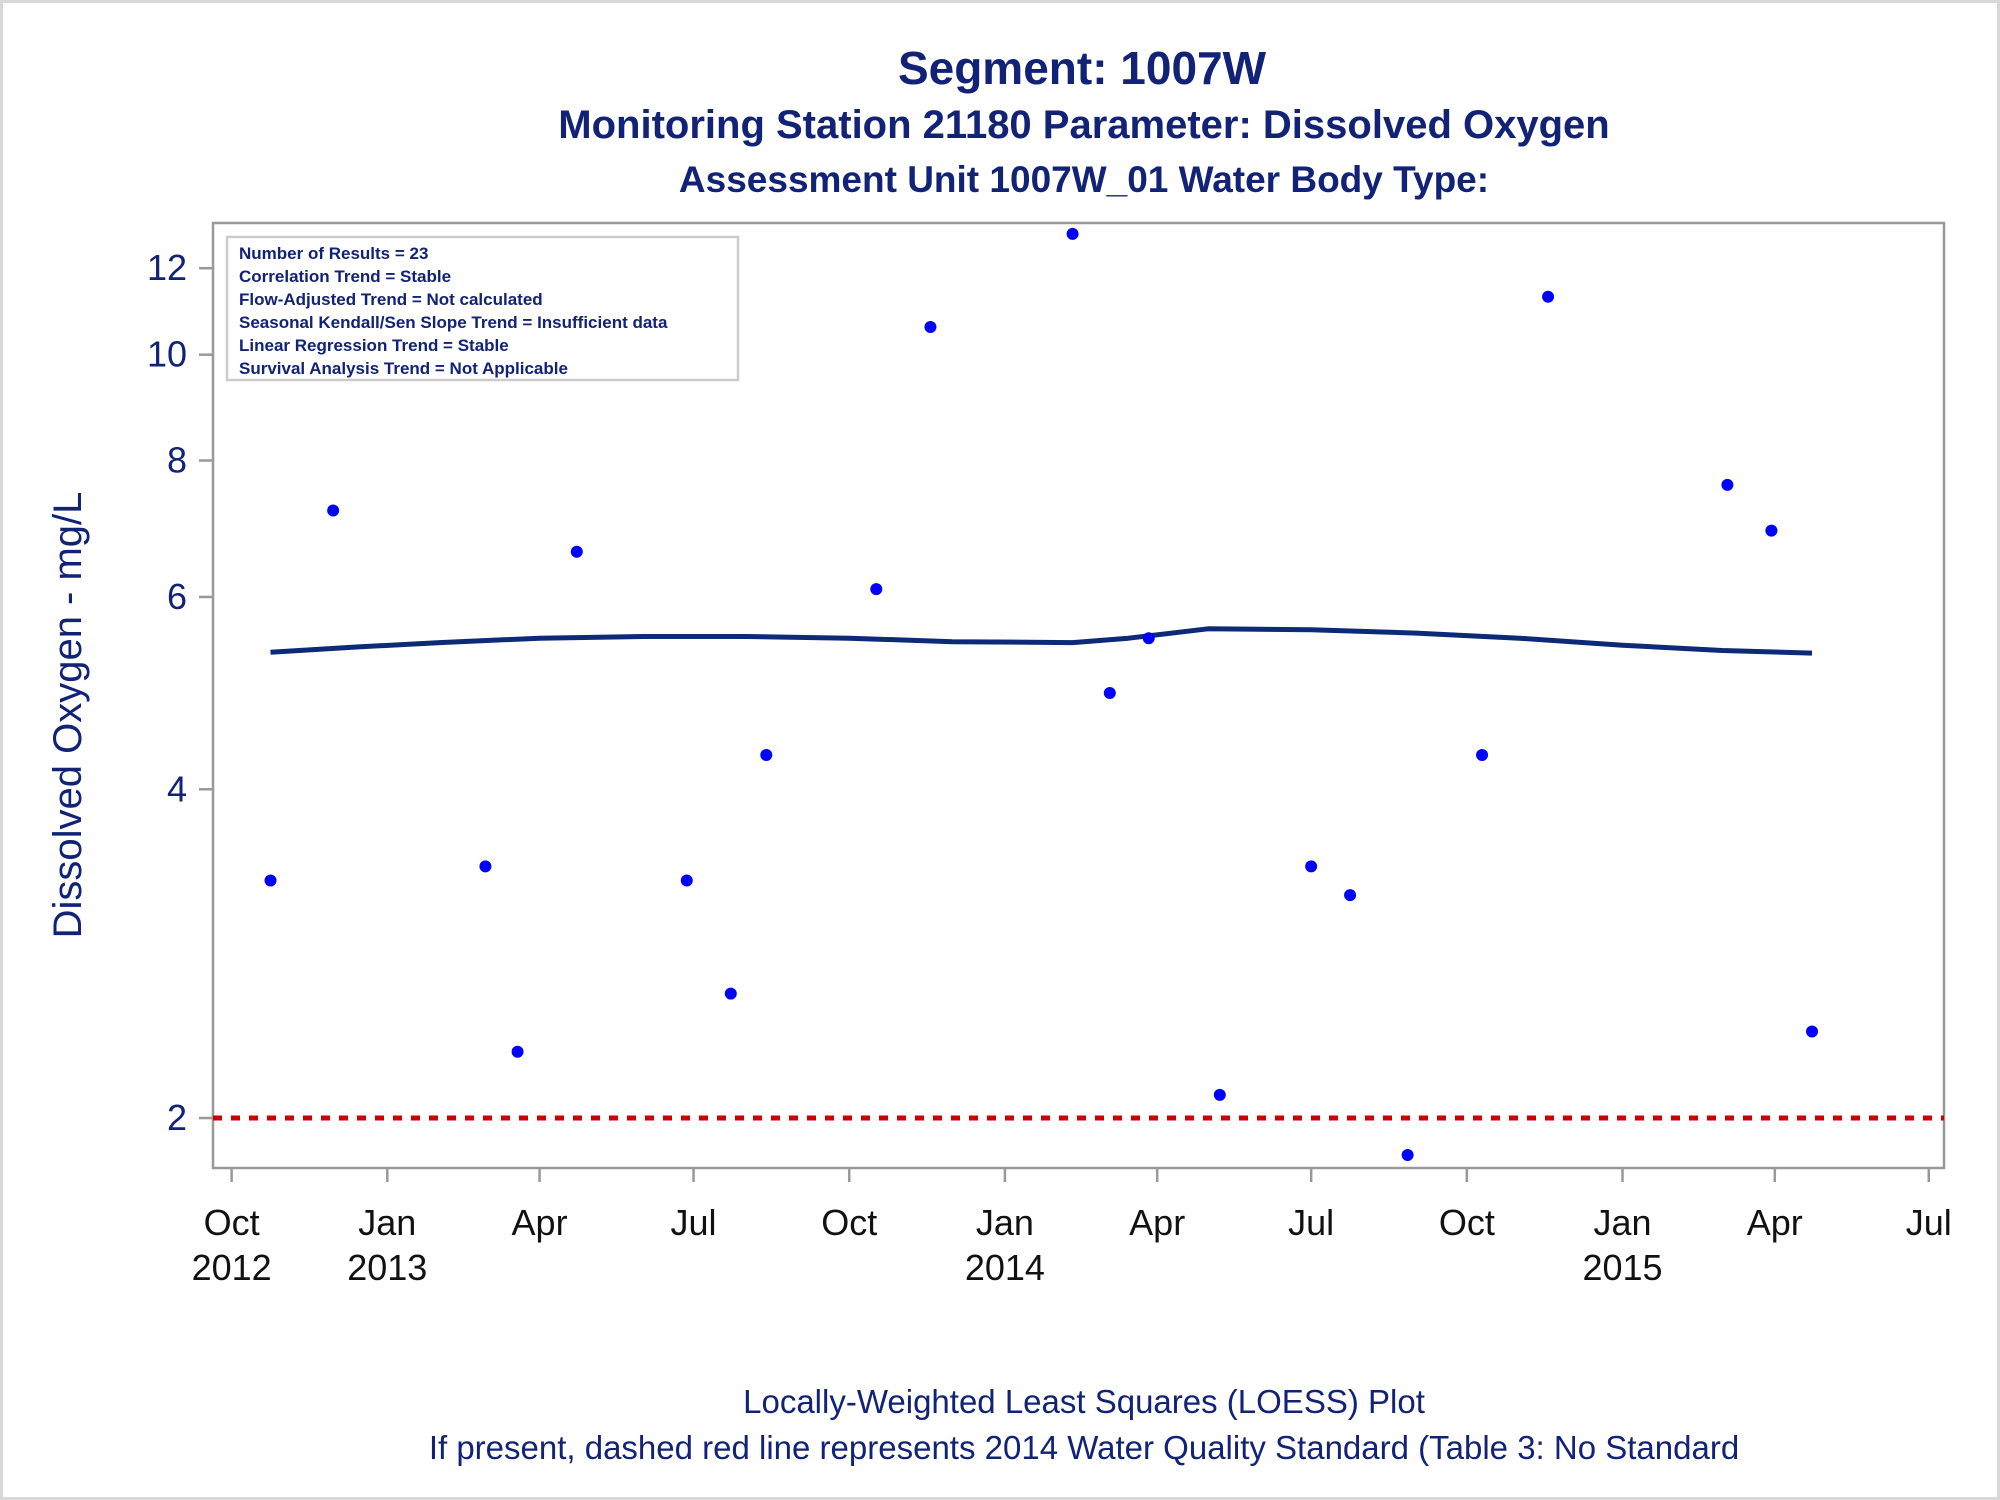  I want to click on x-tick-year-label: 2012, so click(232, 1267).